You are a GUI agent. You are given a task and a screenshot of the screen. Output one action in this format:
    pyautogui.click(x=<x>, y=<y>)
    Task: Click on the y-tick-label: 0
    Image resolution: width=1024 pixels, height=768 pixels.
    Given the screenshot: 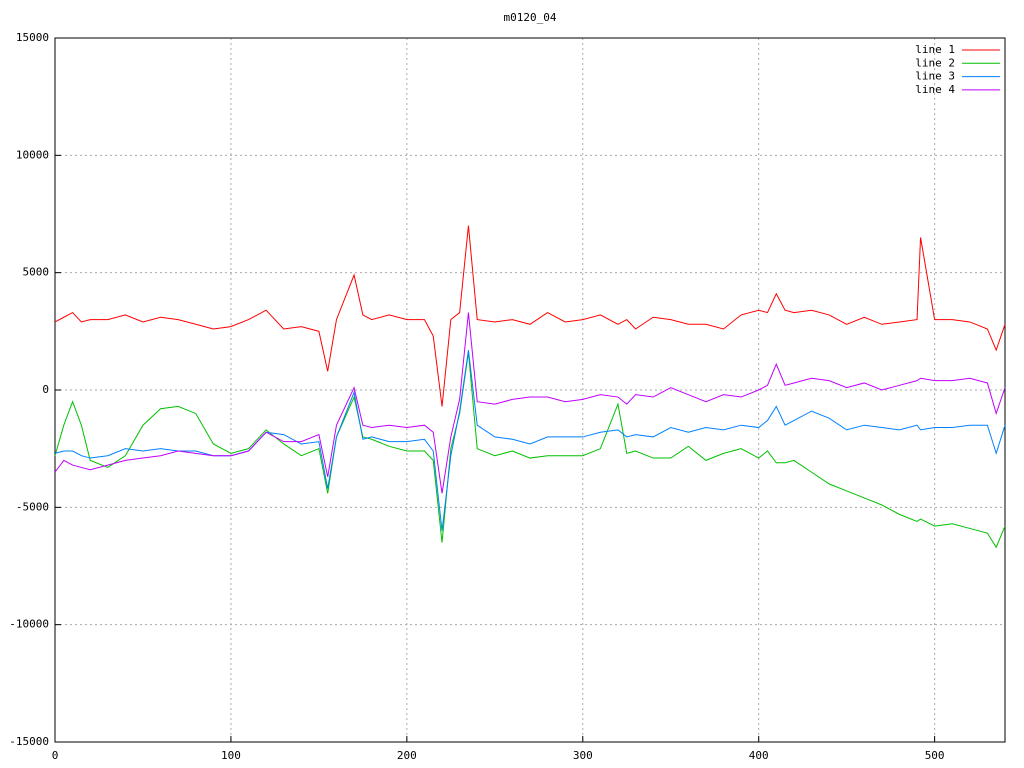 What is the action you would take?
    pyautogui.click(x=45, y=389)
    